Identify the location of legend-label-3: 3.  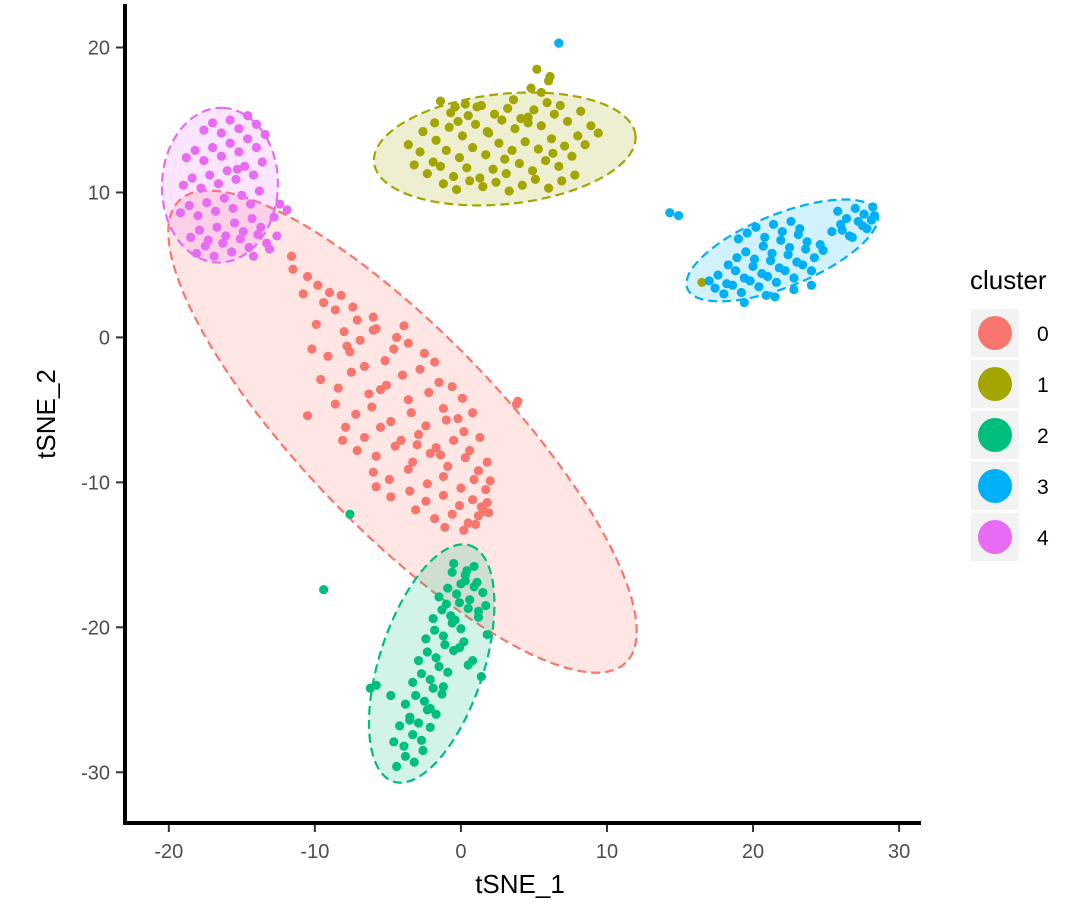
(1043, 487).